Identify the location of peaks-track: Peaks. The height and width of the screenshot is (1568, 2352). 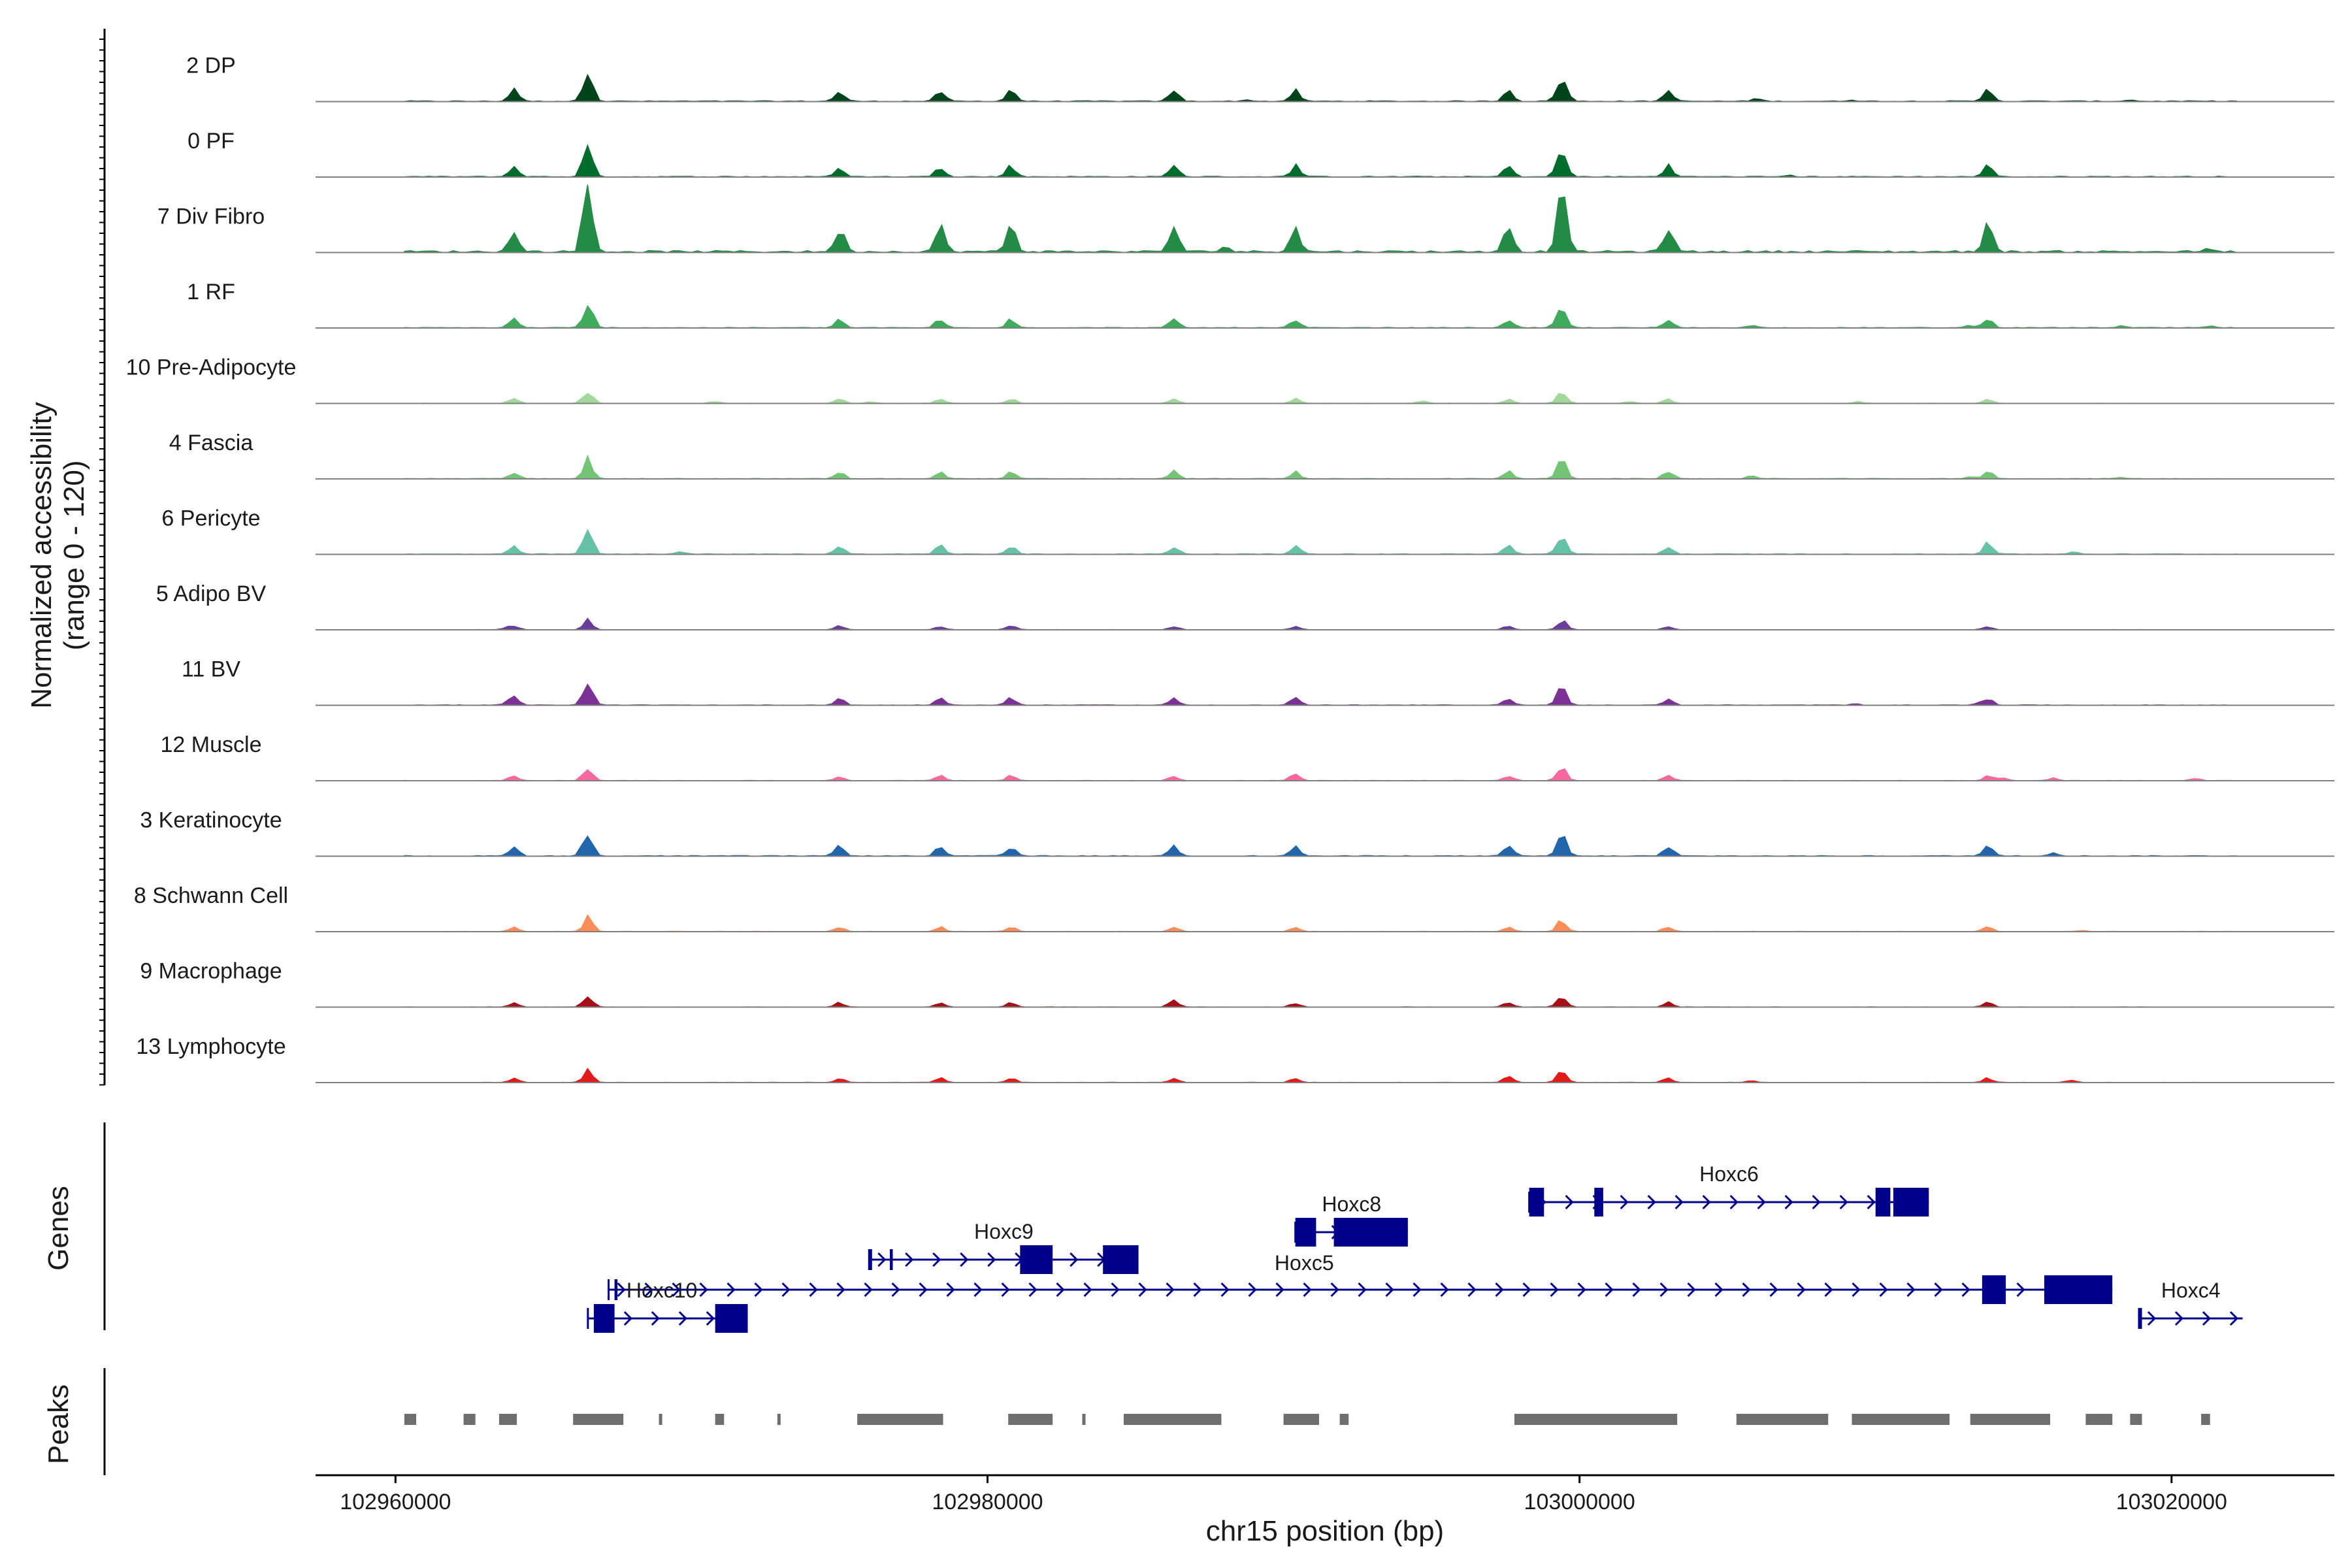
(1126, 1421).